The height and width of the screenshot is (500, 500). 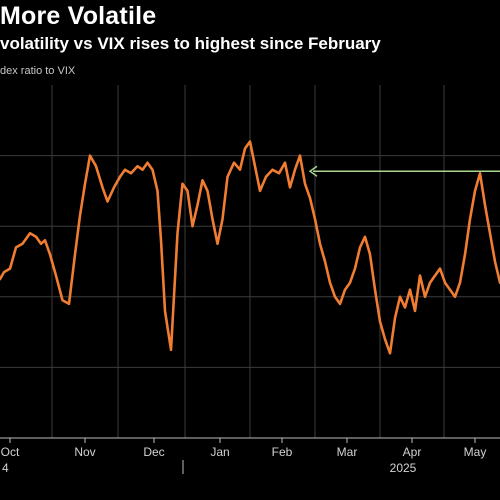 What do you see at coordinates (475, 452) in the screenshot?
I see `x-tick-label: May` at bounding box center [475, 452].